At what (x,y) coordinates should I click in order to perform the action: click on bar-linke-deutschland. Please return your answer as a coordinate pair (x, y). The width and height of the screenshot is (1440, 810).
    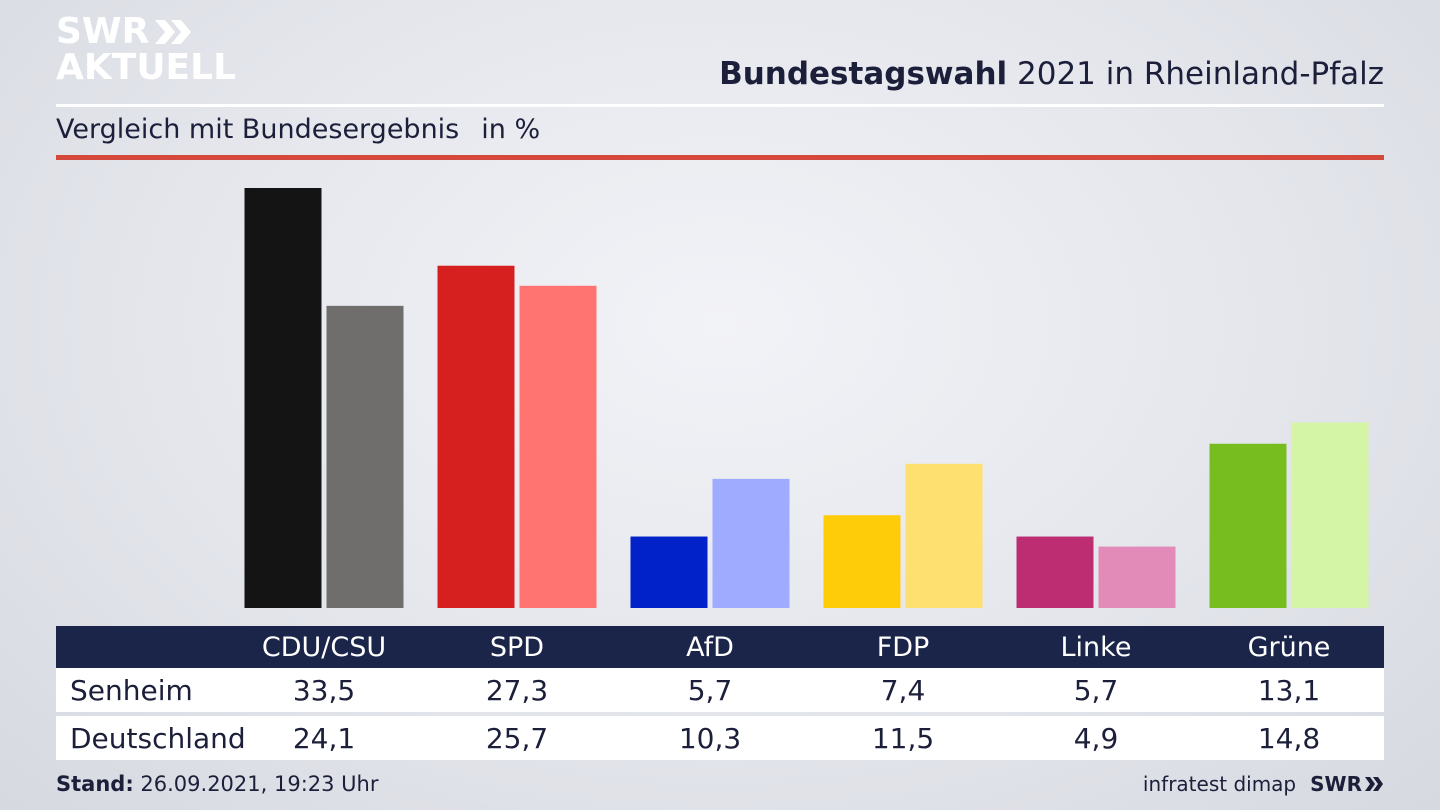
    Looking at the image, I should click on (1137, 577).